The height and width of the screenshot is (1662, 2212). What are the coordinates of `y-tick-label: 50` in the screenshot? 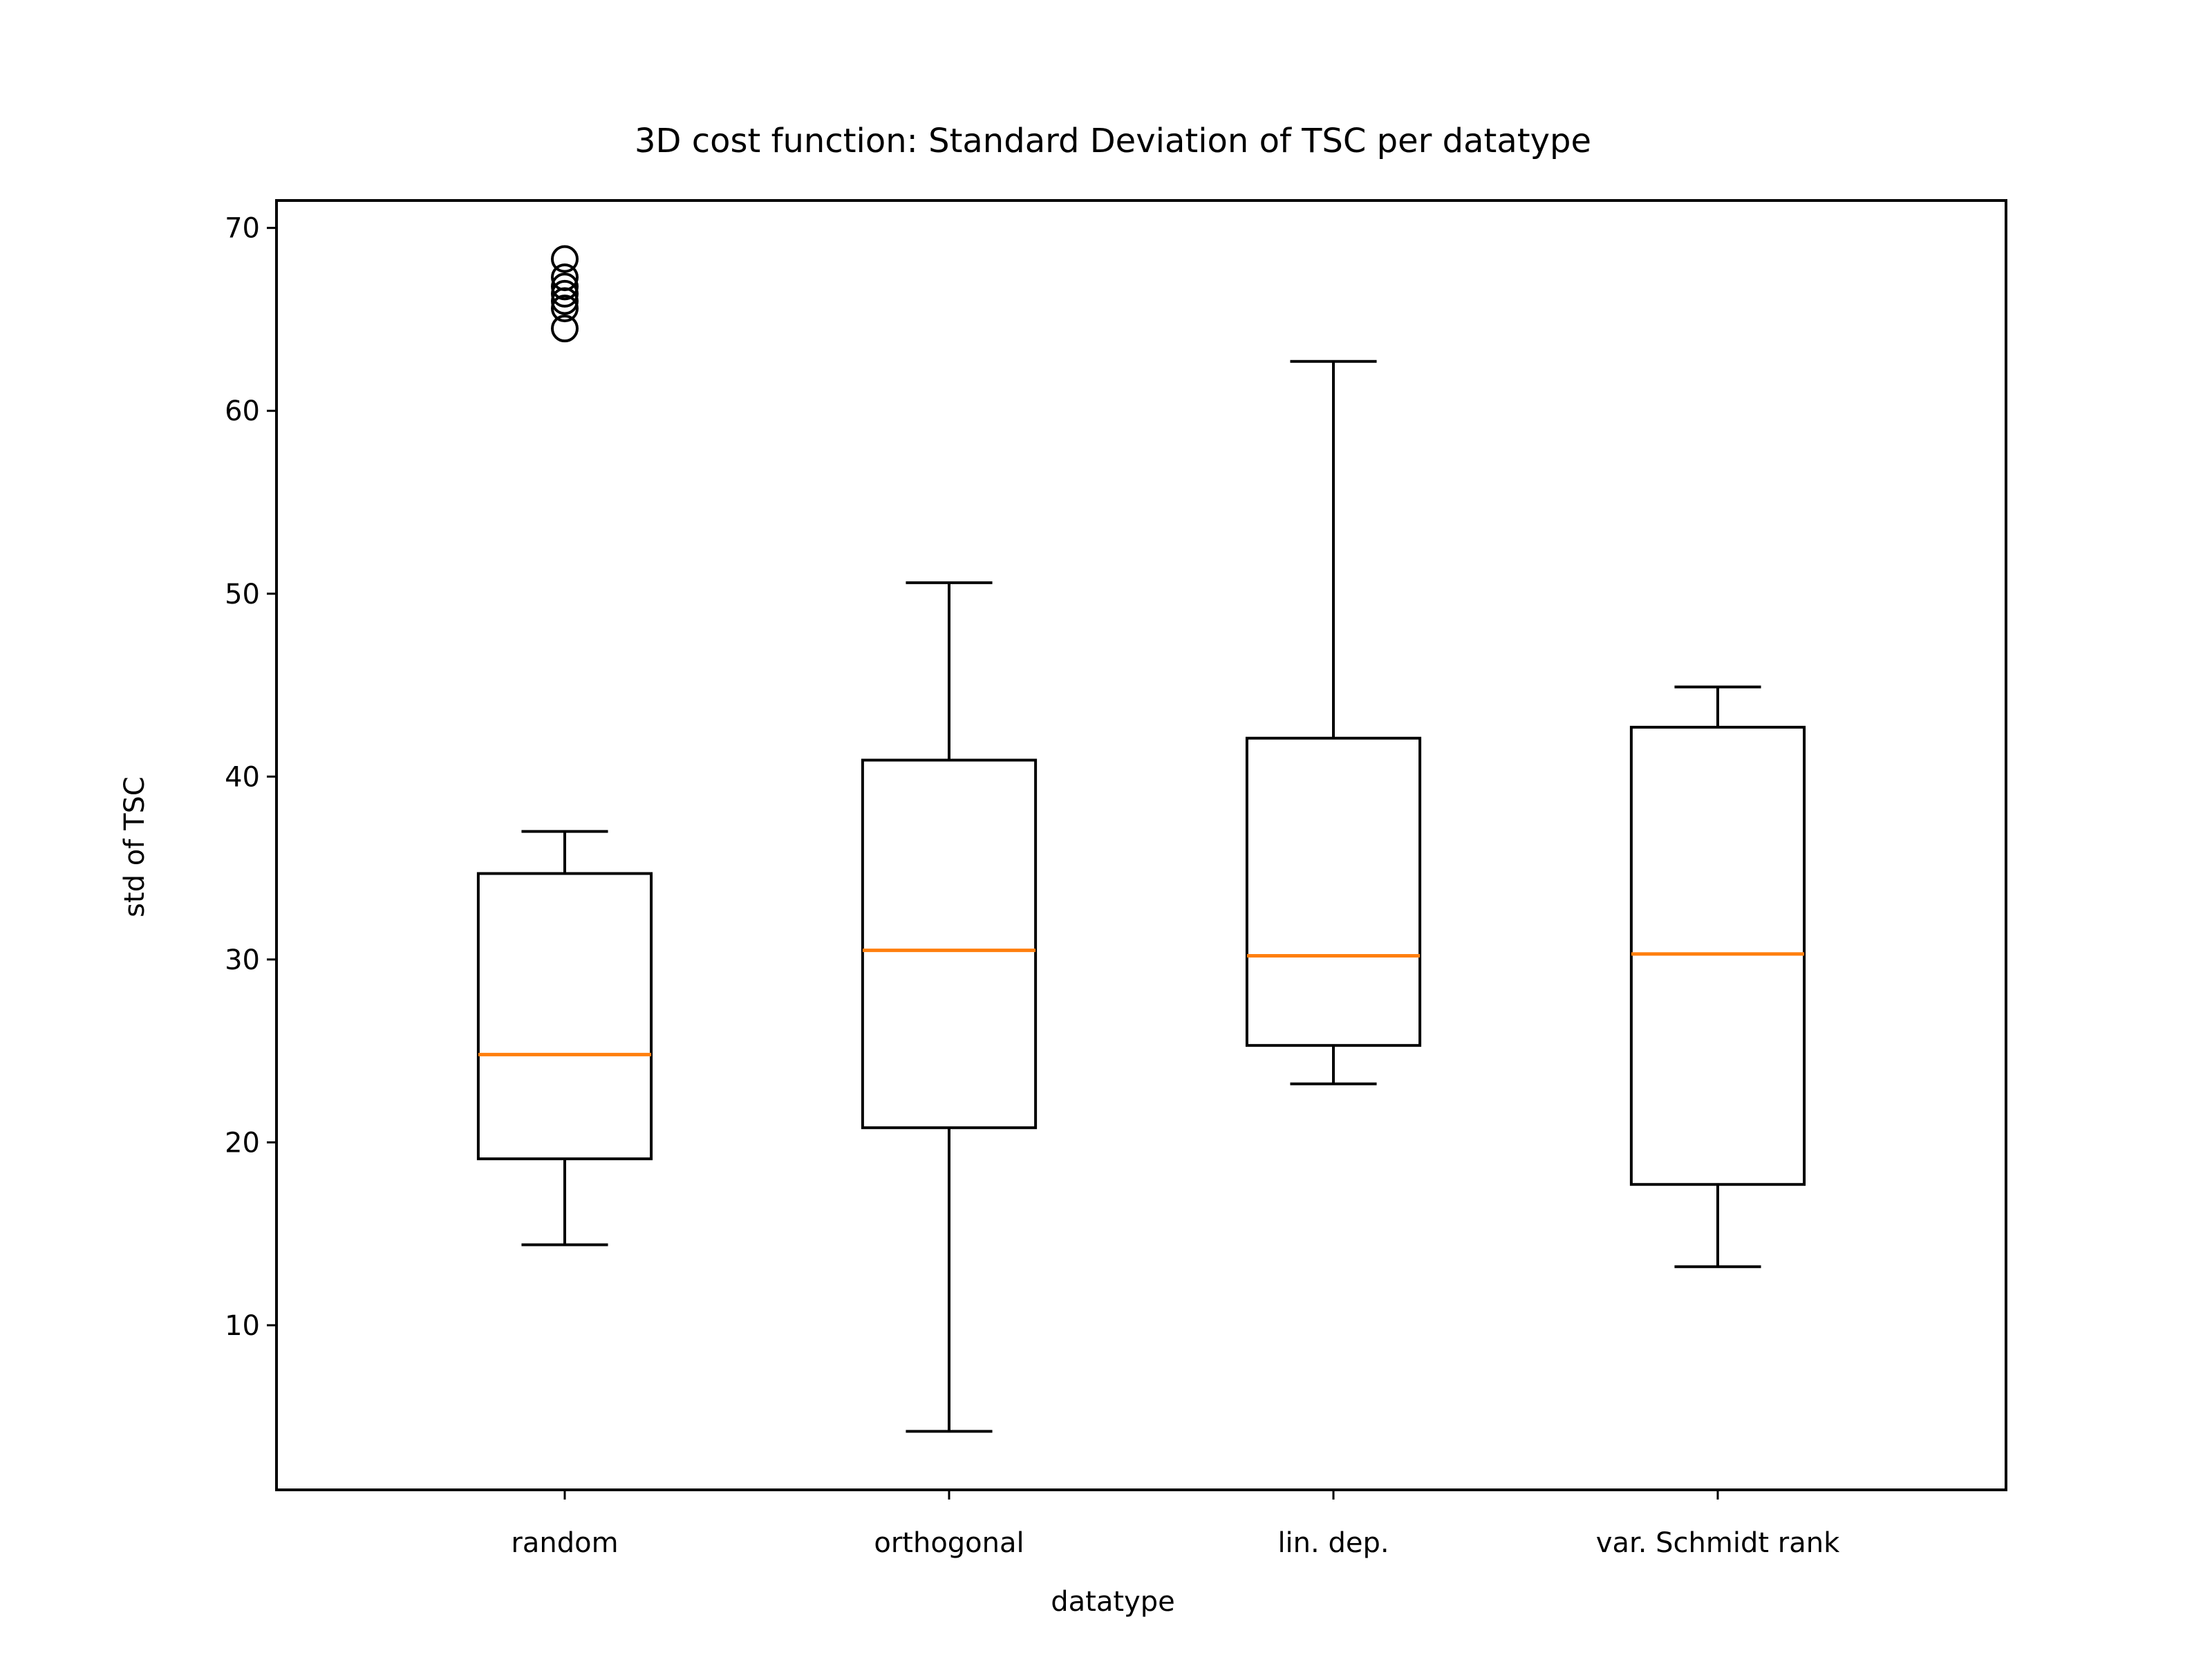 It's located at (242, 594).